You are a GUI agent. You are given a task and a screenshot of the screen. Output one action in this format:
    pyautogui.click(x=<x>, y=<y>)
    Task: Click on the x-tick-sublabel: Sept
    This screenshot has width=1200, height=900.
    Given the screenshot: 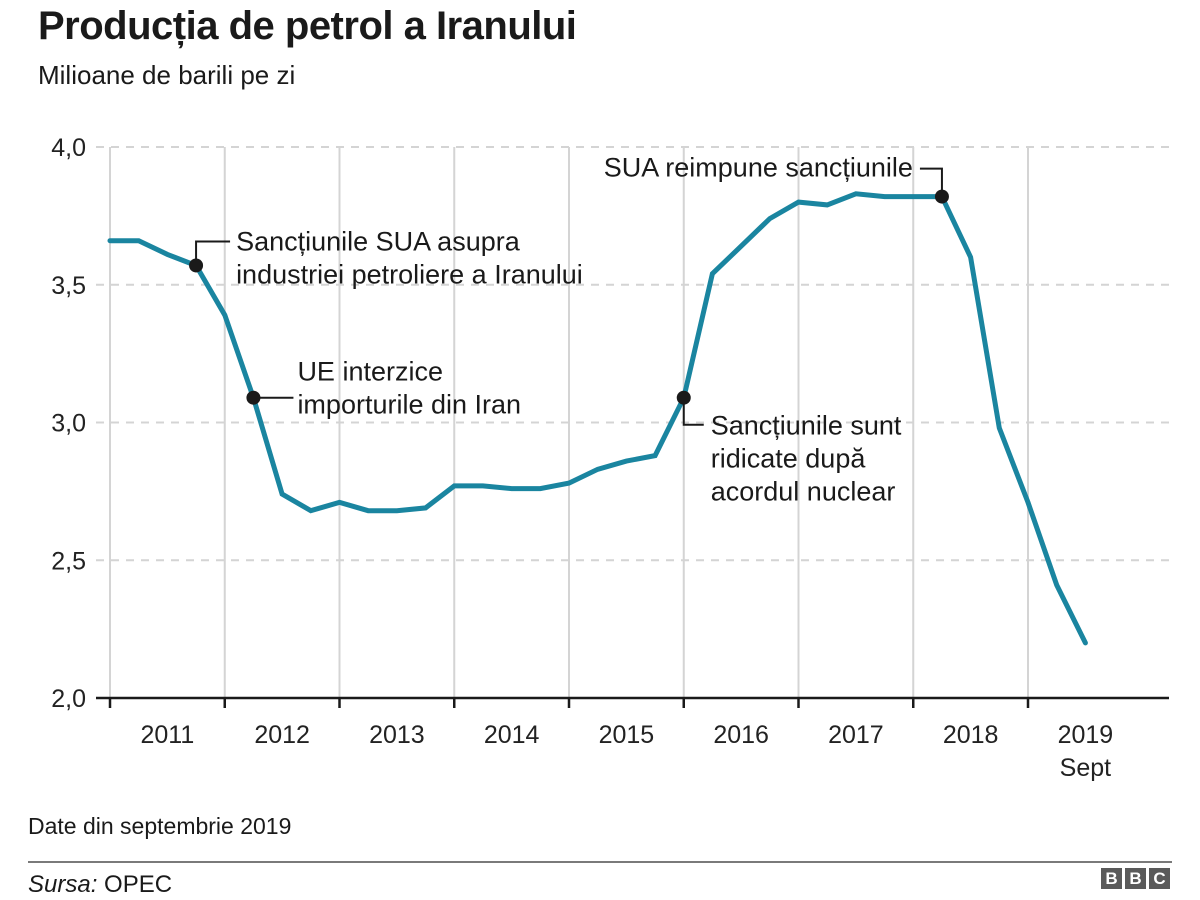 What is the action you would take?
    pyautogui.click(x=1085, y=768)
    